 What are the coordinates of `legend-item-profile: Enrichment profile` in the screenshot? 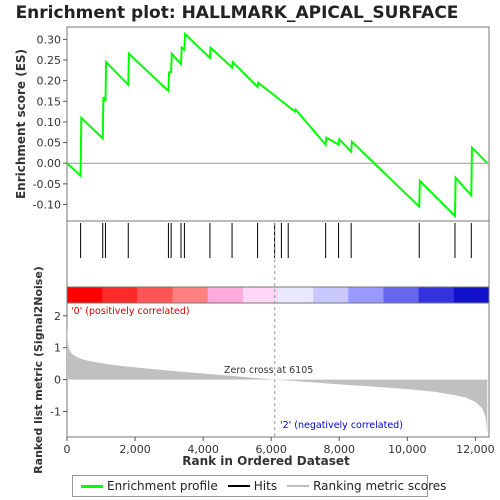 It's located at (149, 486).